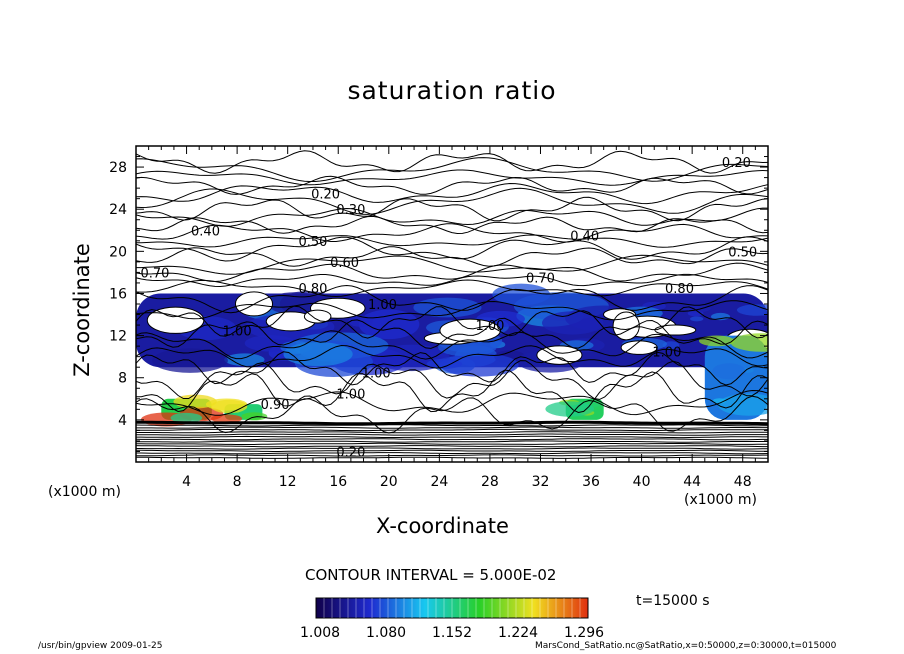 Image resolution: width=904 pixels, height=654 pixels. I want to click on contour-label: 0.60, so click(344, 263).